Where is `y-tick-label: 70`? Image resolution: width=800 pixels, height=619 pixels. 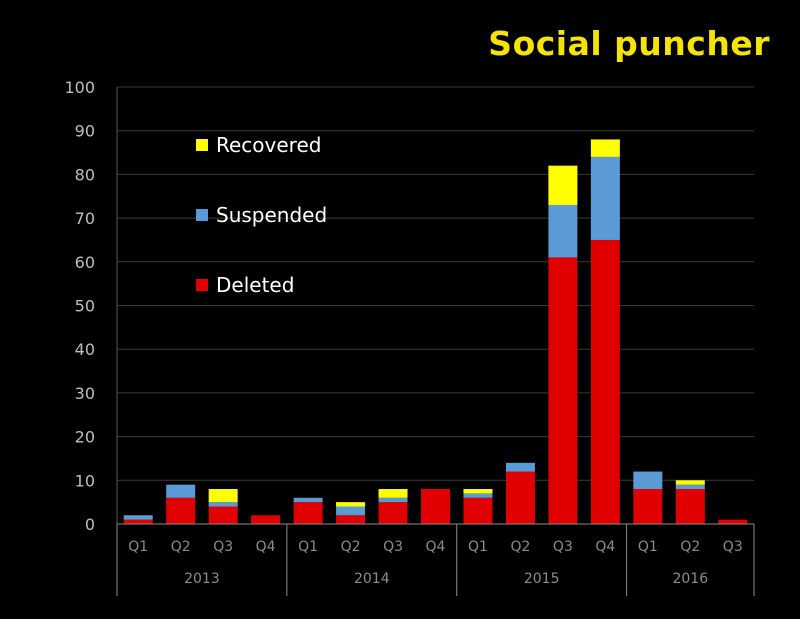 y-tick-label: 70 is located at coordinates (85, 218).